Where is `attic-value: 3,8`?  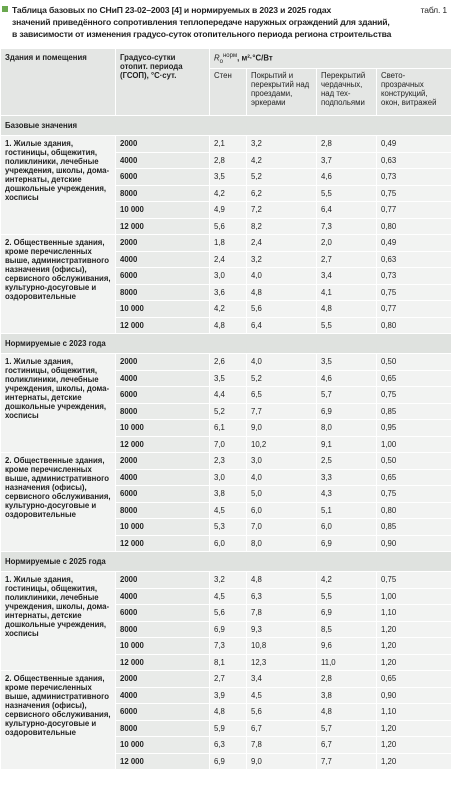 attic-value: 3,8 is located at coordinates (346, 695).